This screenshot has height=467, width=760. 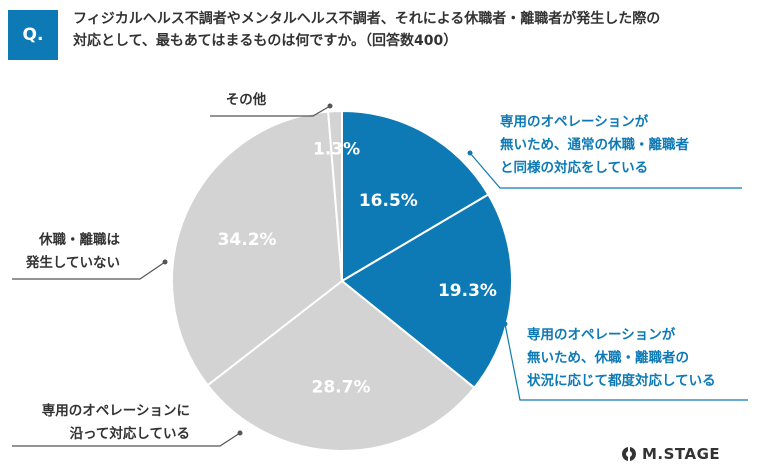 I want to click on callout-text-4-line-1: 休職・離職は, so click(x=79, y=239).